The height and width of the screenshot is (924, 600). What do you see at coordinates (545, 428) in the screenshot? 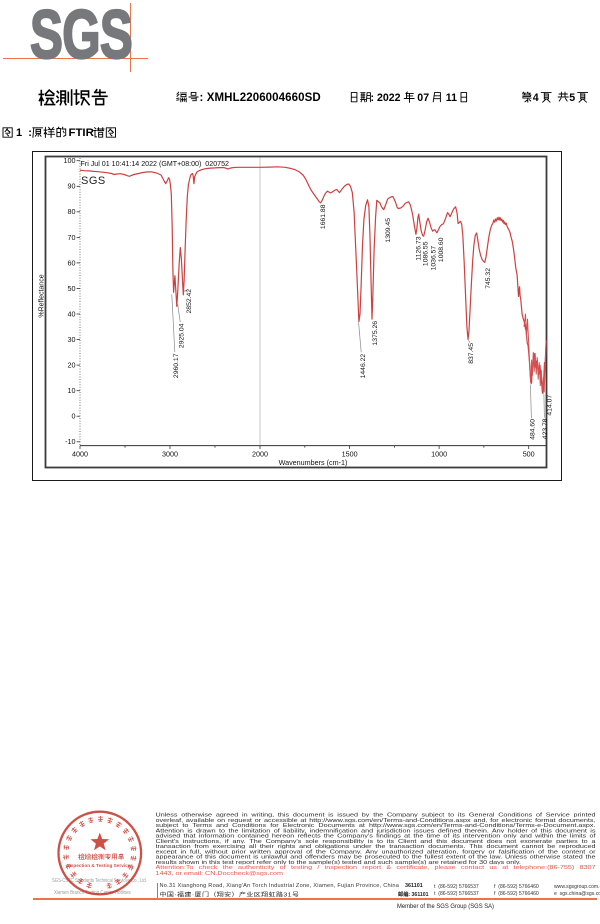
I see `svg-text: 423.78` at bounding box center [545, 428].